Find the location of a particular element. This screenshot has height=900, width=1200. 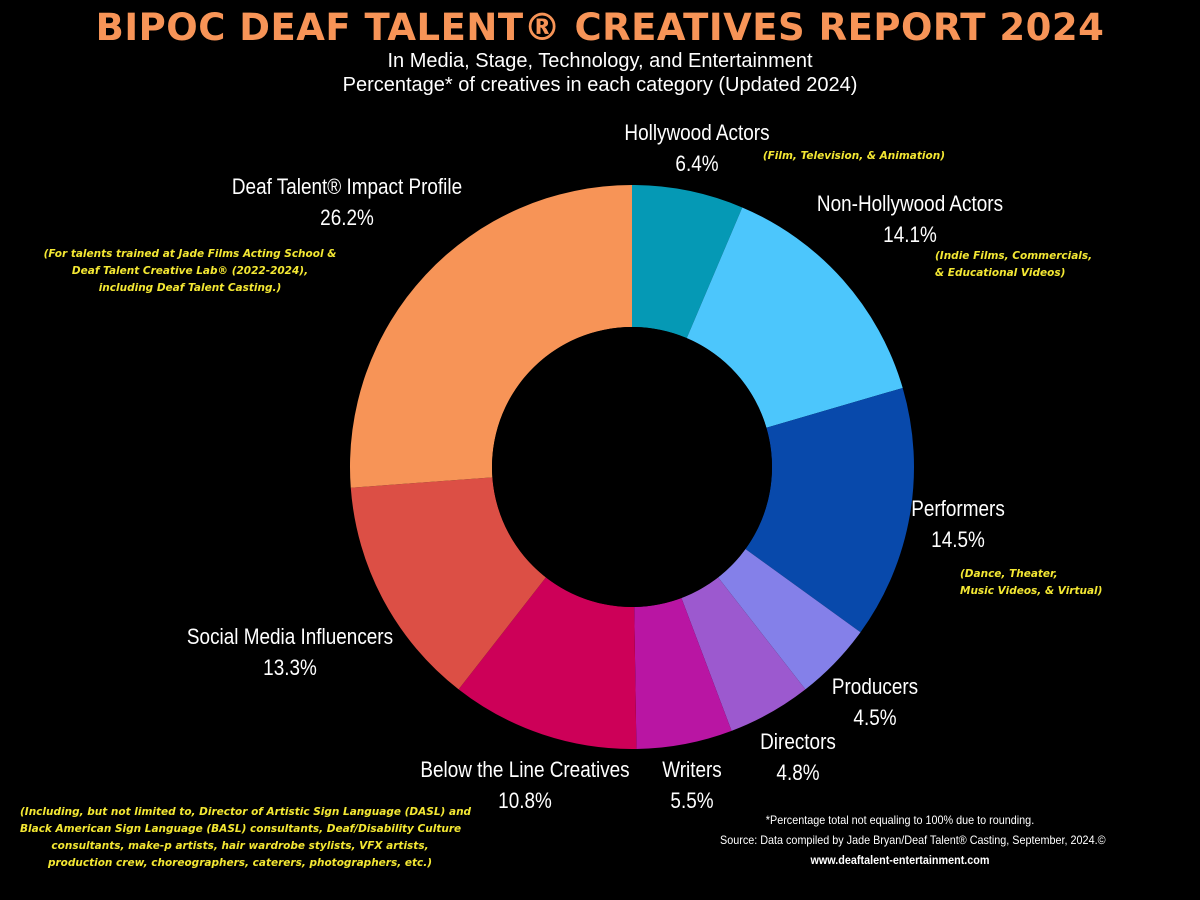

label-deaf-talent-impact-profile: Deaf Talent® Impact Profile 26.2% is located at coordinates (347, 202).